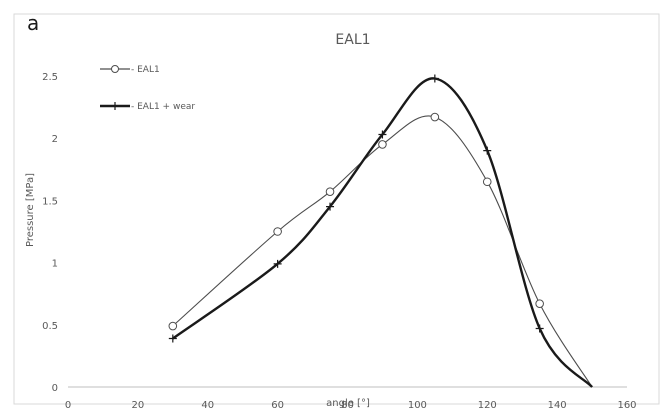  What do you see at coordinates (207, 404) in the screenshot?
I see `x-tick-label: 40` at bounding box center [207, 404].